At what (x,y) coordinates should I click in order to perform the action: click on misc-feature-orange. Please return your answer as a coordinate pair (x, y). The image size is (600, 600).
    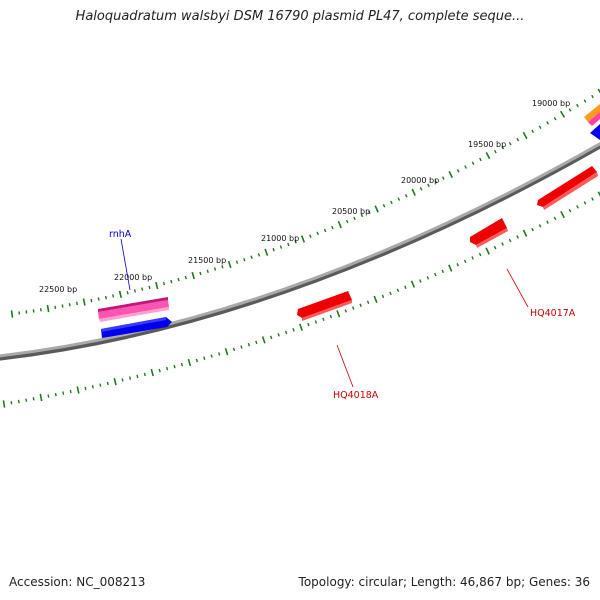
    Looking at the image, I should click on (592, 113).